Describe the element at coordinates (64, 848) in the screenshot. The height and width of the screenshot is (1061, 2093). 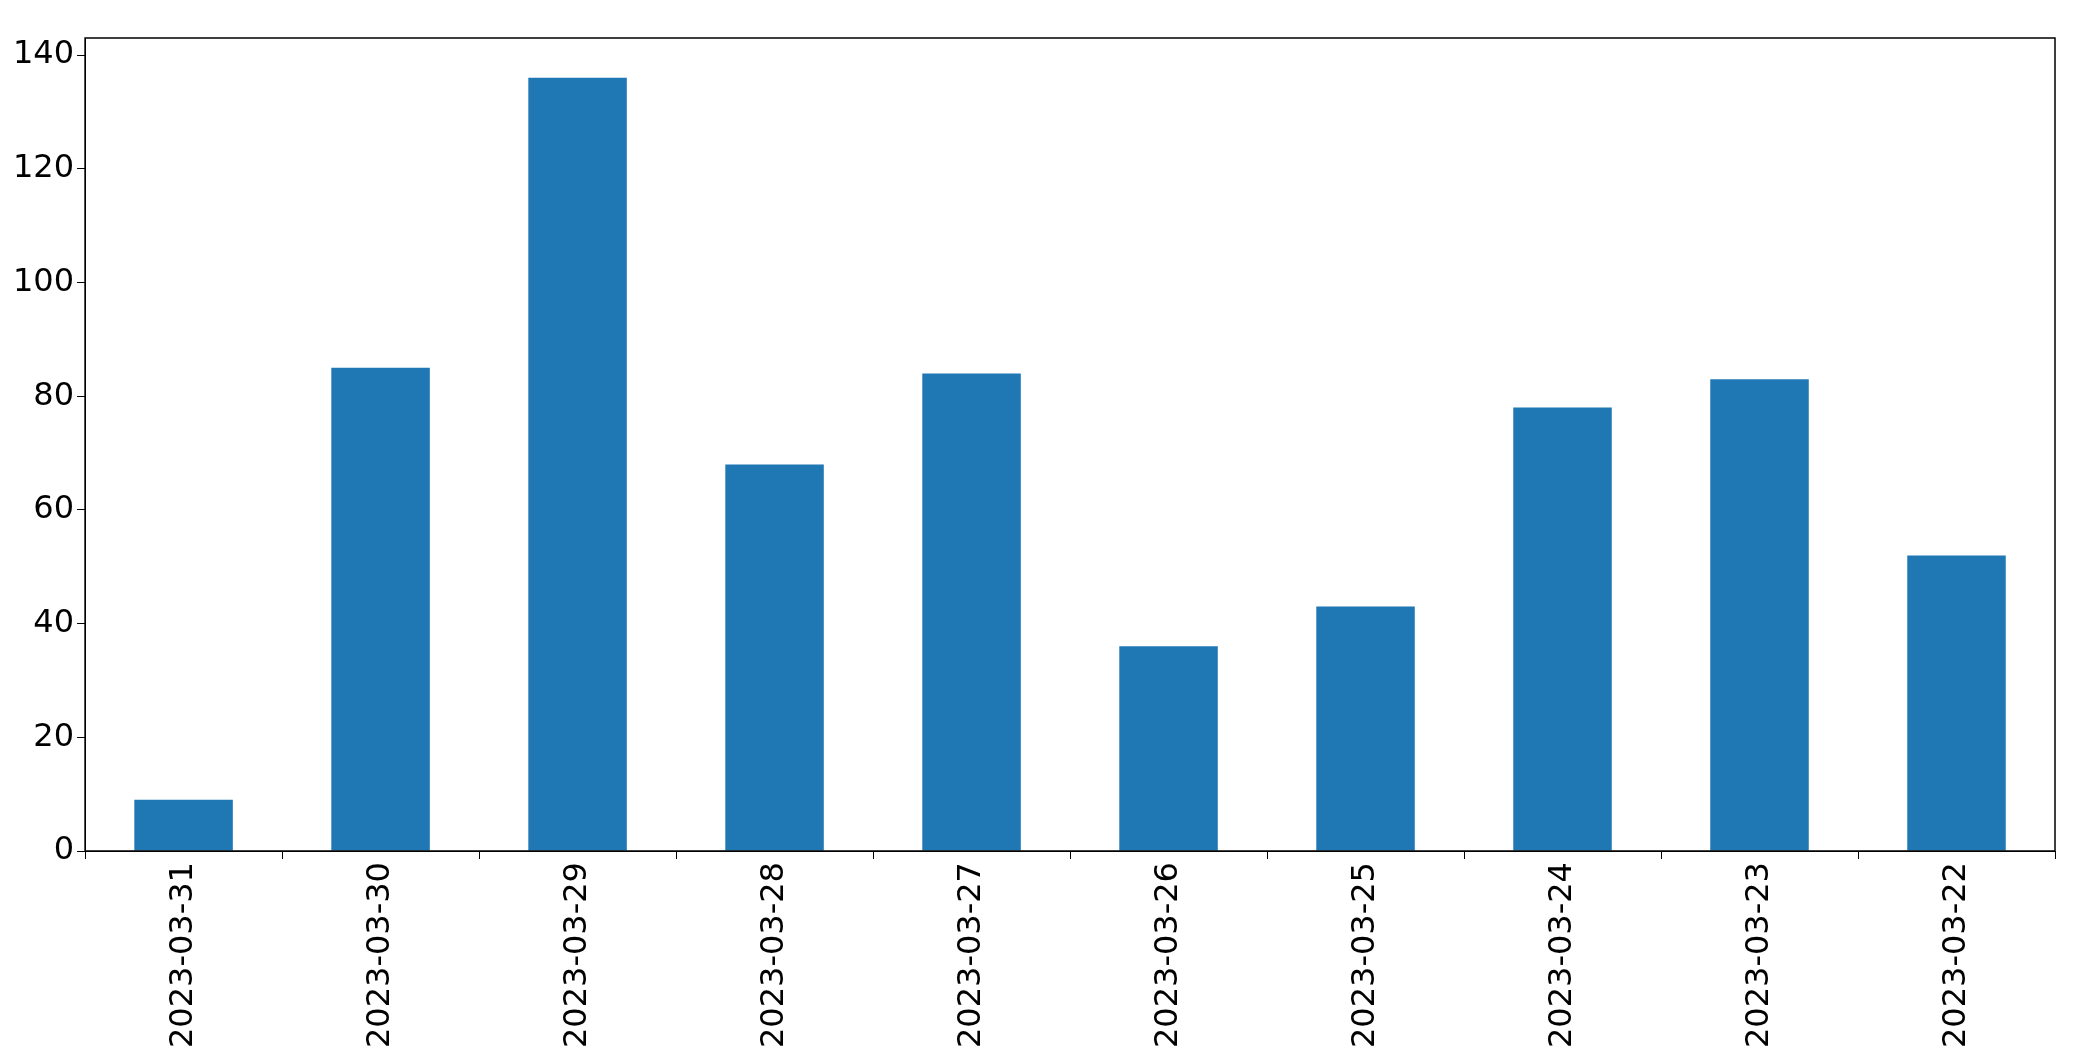
I see `y-tick-label: 0` at that location.